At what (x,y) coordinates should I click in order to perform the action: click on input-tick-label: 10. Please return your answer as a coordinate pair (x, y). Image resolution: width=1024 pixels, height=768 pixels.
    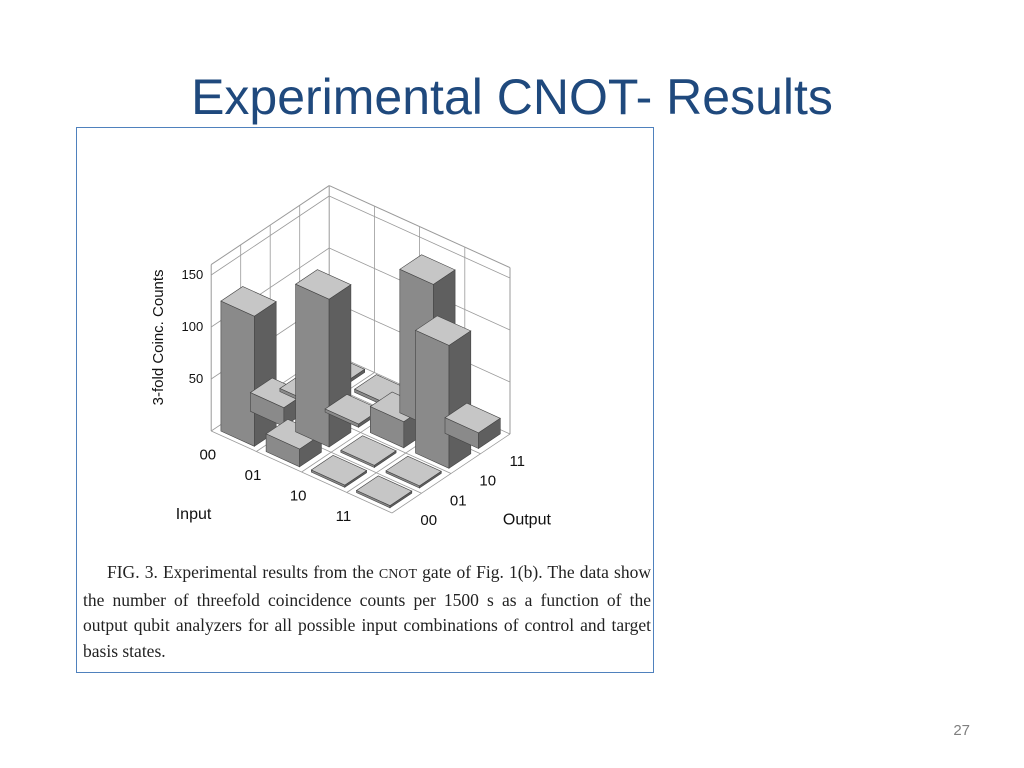
    Looking at the image, I should click on (298, 495).